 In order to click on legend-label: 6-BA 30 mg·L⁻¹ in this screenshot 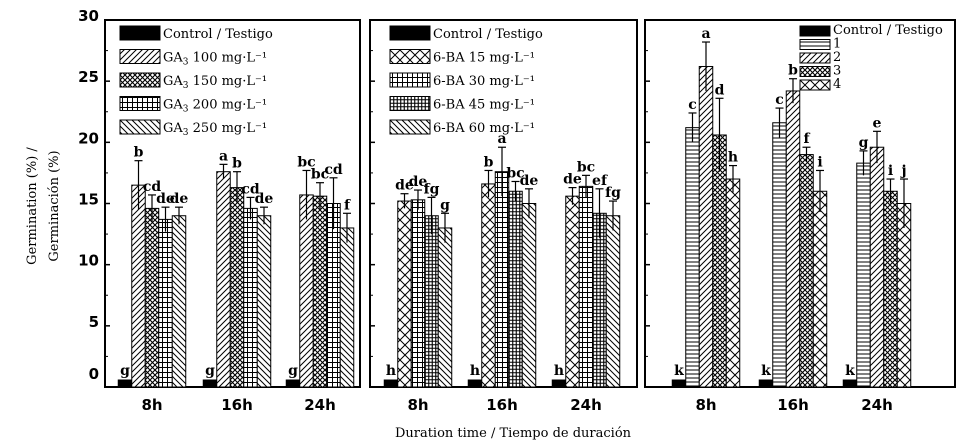, I will do `click(484, 81)`.